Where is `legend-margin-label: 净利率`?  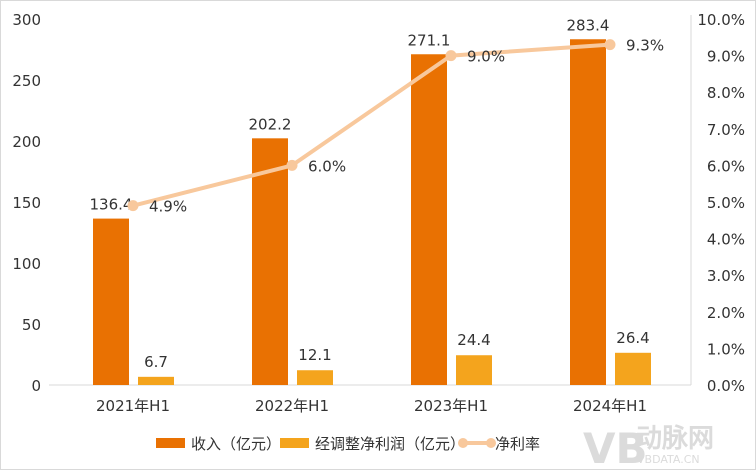 legend-margin-label: 净利率 is located at coordinates (517, 444).